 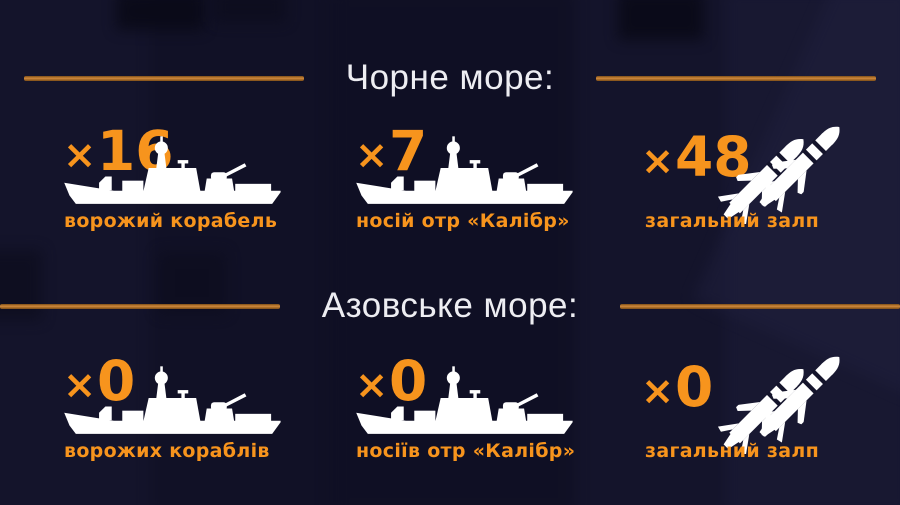 I want to click on stat-azov-sea-kalibr-carriers: ×0 носіїв отр «Калібр», so click(x=475, y=405).